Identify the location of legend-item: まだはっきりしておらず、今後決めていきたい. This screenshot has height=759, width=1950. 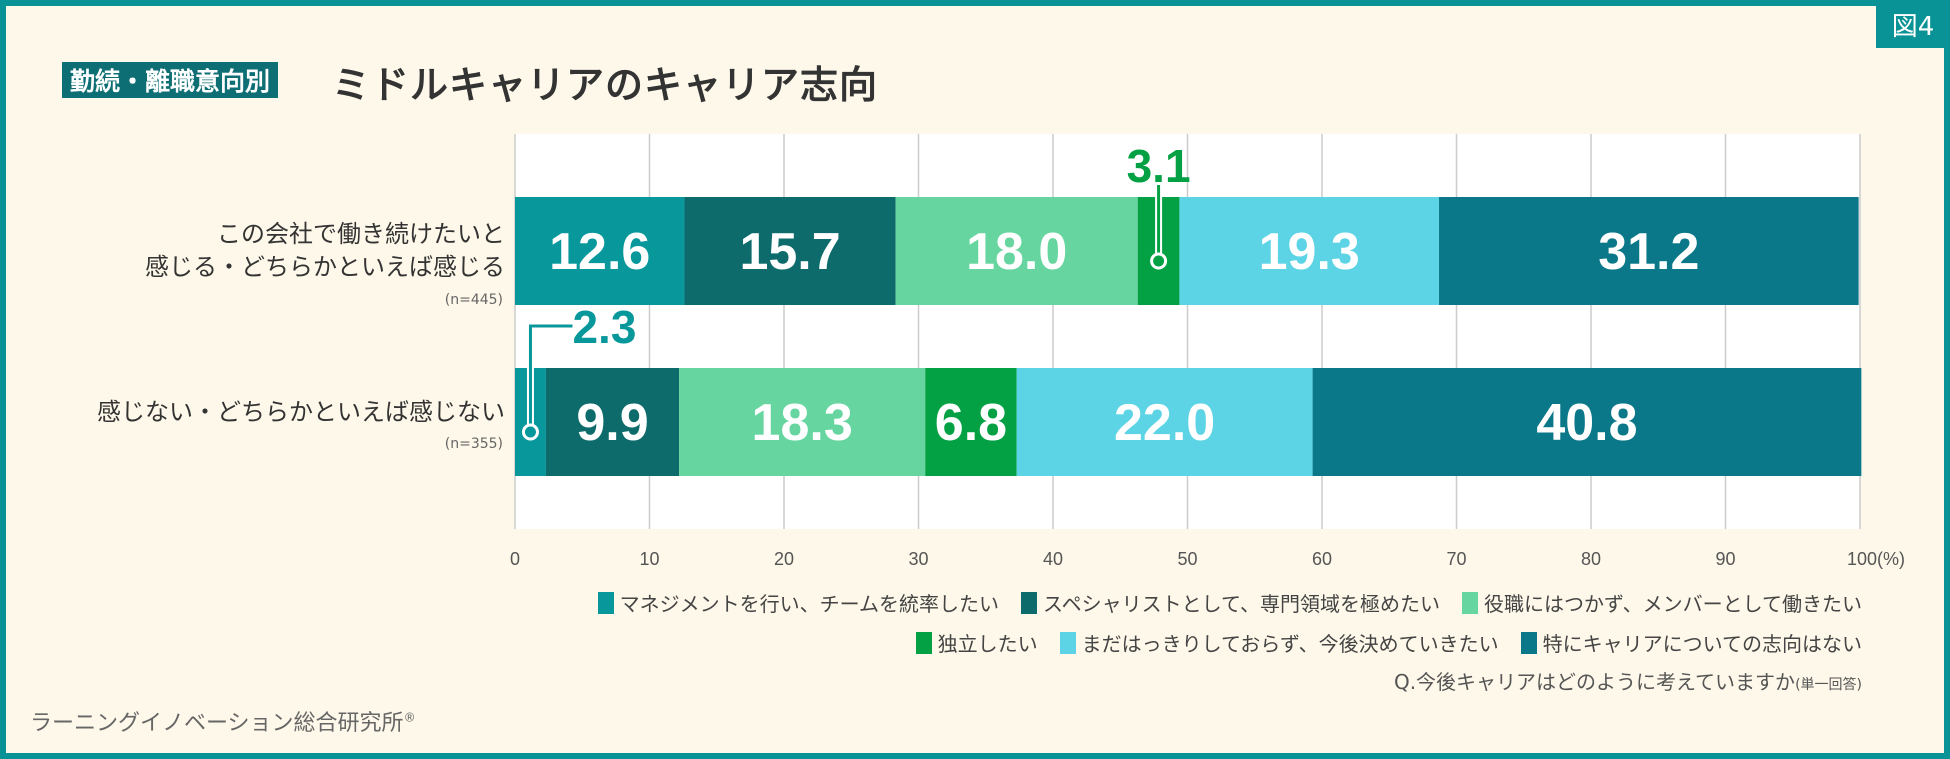
(1279, 642).